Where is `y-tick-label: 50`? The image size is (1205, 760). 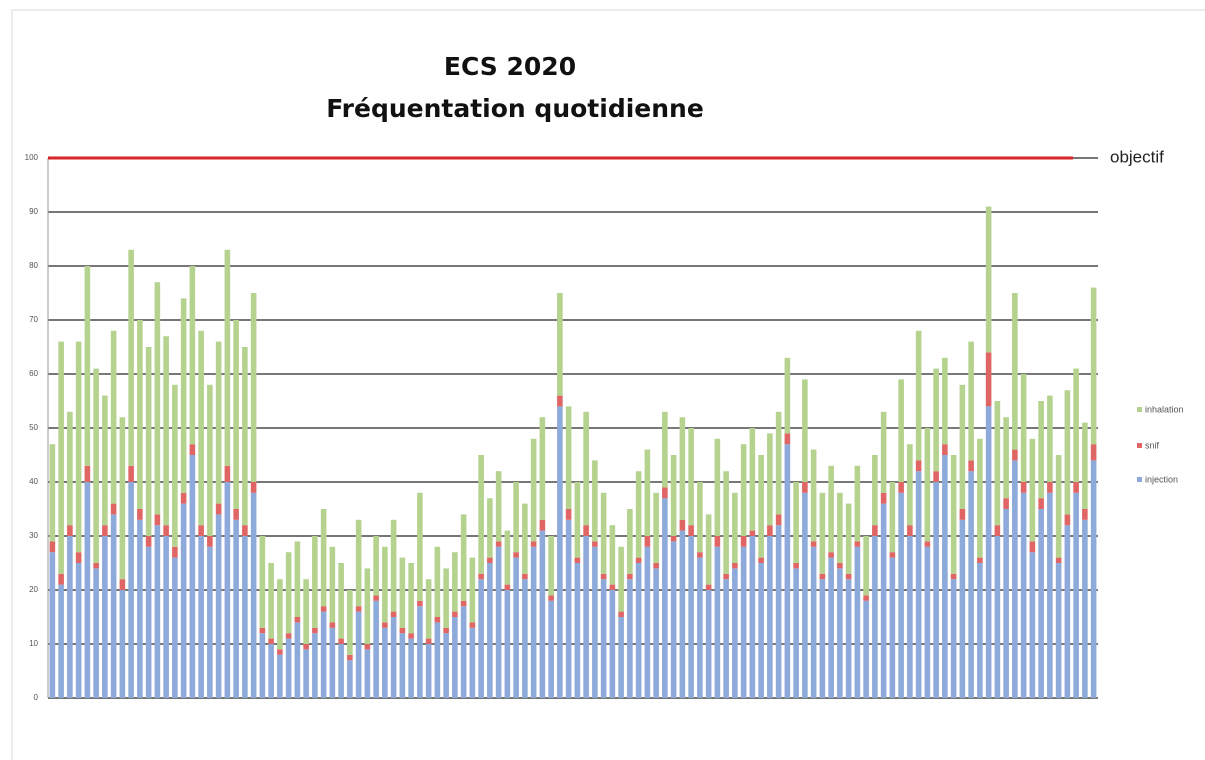
y-tick-label: 50 is located at coordinates (33, 427).